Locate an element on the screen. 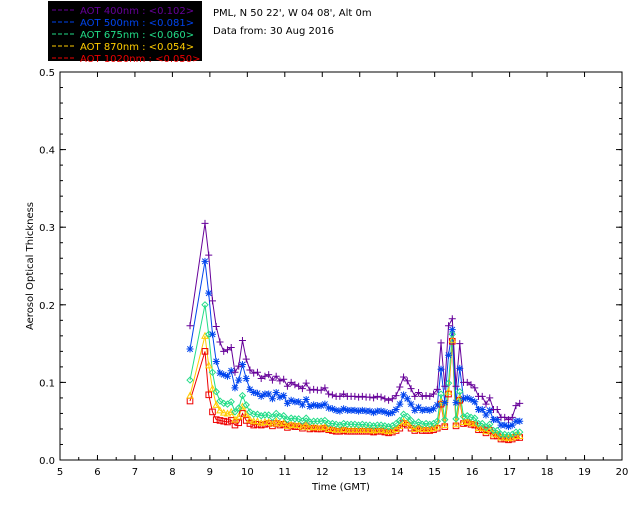 The width and height of the screenshot is (640, 512). y-axis-title: Aerosol Optical Thickness is located at coordinates (30, 266).